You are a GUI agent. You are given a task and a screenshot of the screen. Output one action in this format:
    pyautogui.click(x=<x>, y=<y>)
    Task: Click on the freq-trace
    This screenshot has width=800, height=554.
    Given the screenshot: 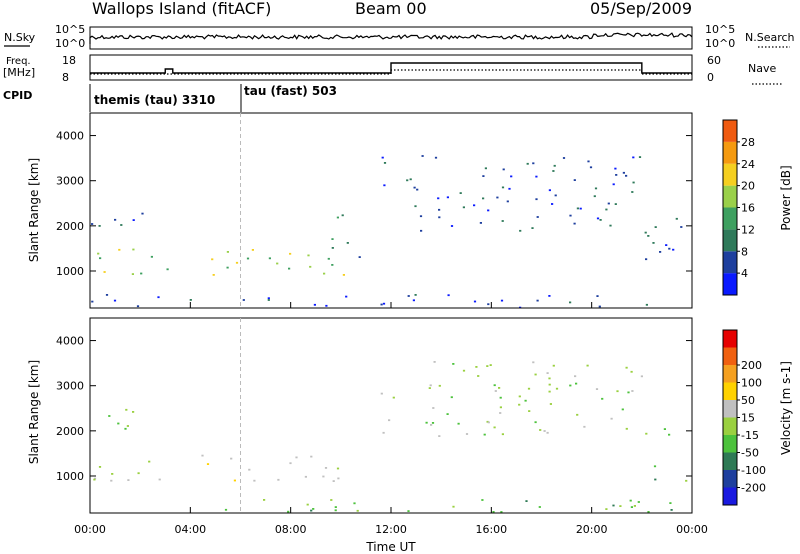 What is the action you would take?
    pyautogui.click(x=391, y=68)
    